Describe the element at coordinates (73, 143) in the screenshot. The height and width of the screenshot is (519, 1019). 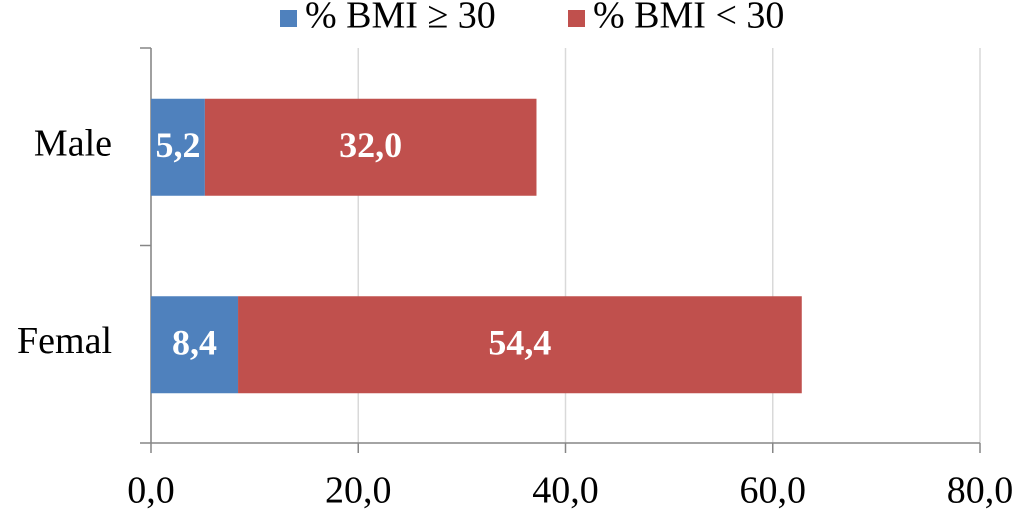
I see `y-tick-label: Male` at that location.